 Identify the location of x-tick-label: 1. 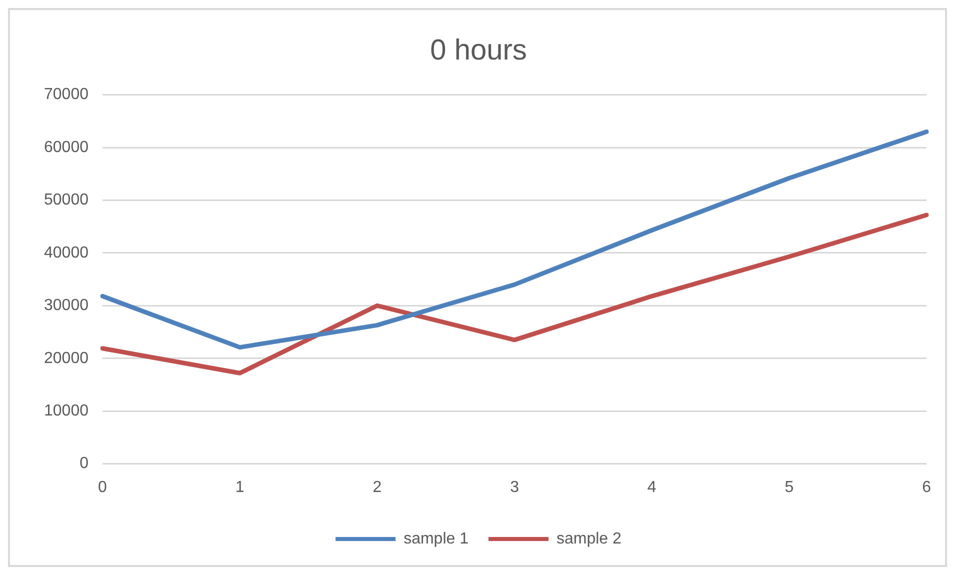
(239, 487).